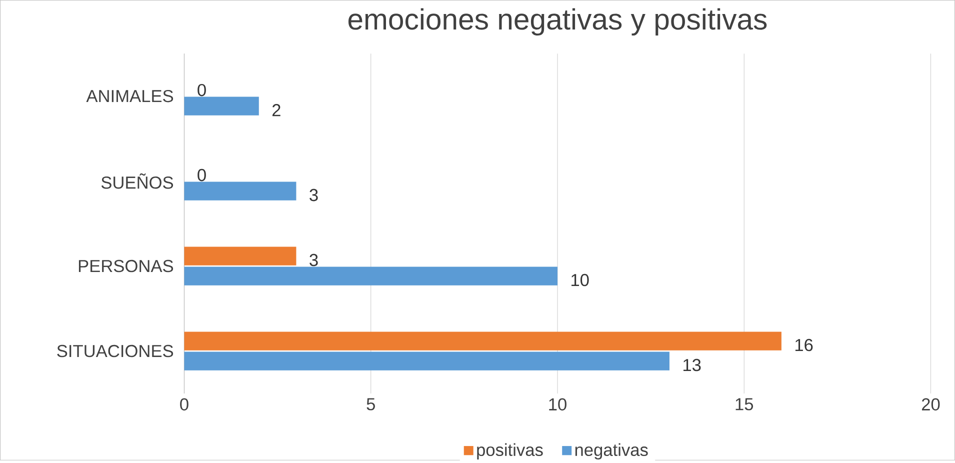  I want to click on y-tick-label: ANIMALES, so click(130, 96).